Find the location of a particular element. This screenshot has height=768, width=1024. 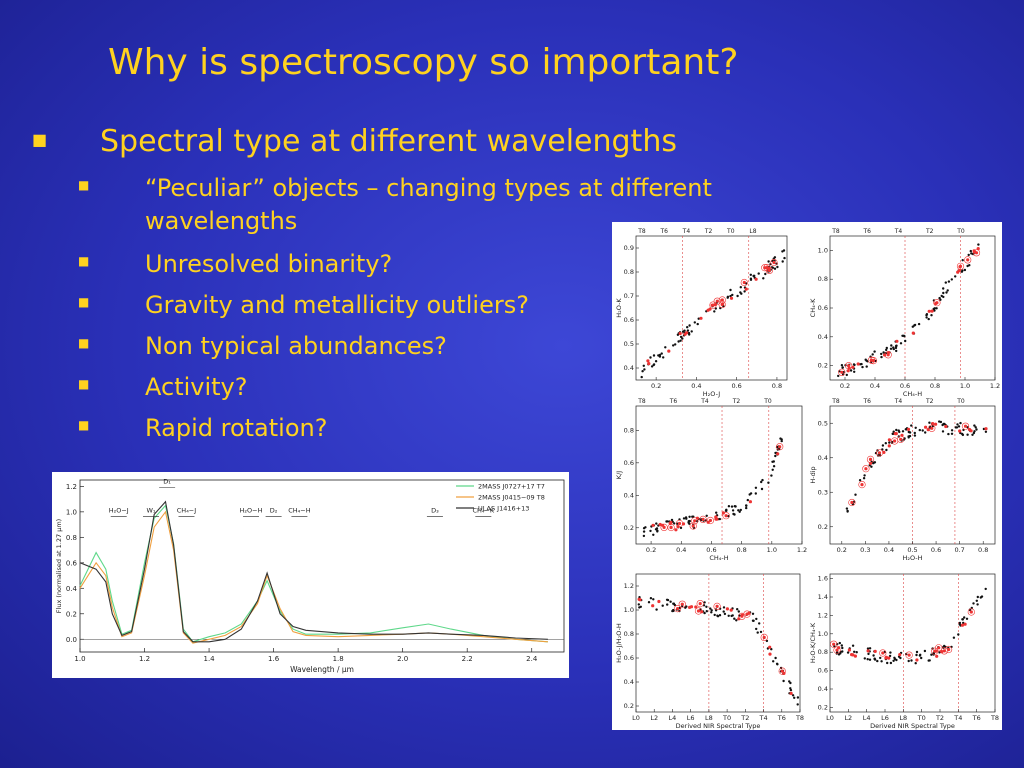

y-tick-label: 0.0 is located at coordinates (71, 640).